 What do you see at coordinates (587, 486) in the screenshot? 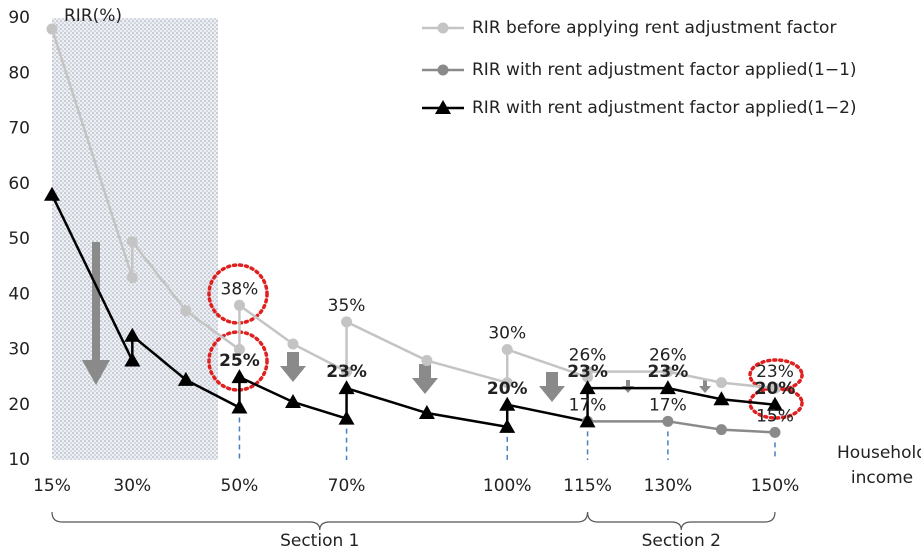
I see `x-tick-label: 115%` at bounding box center [587, 486].